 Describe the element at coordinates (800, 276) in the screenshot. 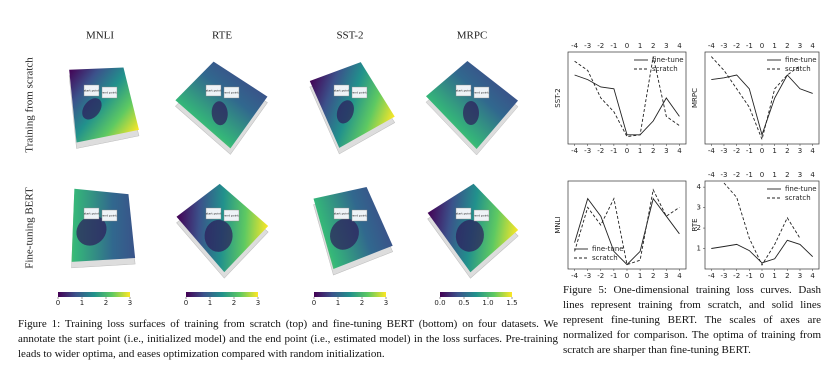

I see `x-tick-label: 3` at that location.